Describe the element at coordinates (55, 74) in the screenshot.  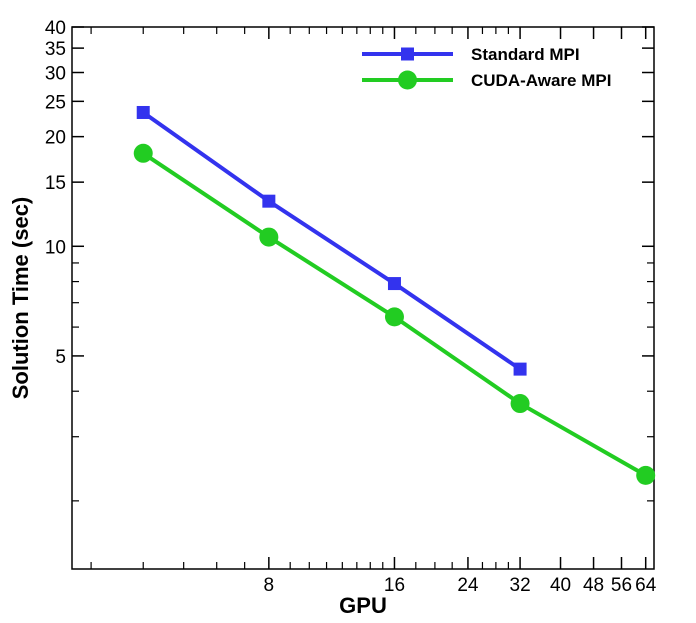
I see `y-tick-label: 30` at that location.